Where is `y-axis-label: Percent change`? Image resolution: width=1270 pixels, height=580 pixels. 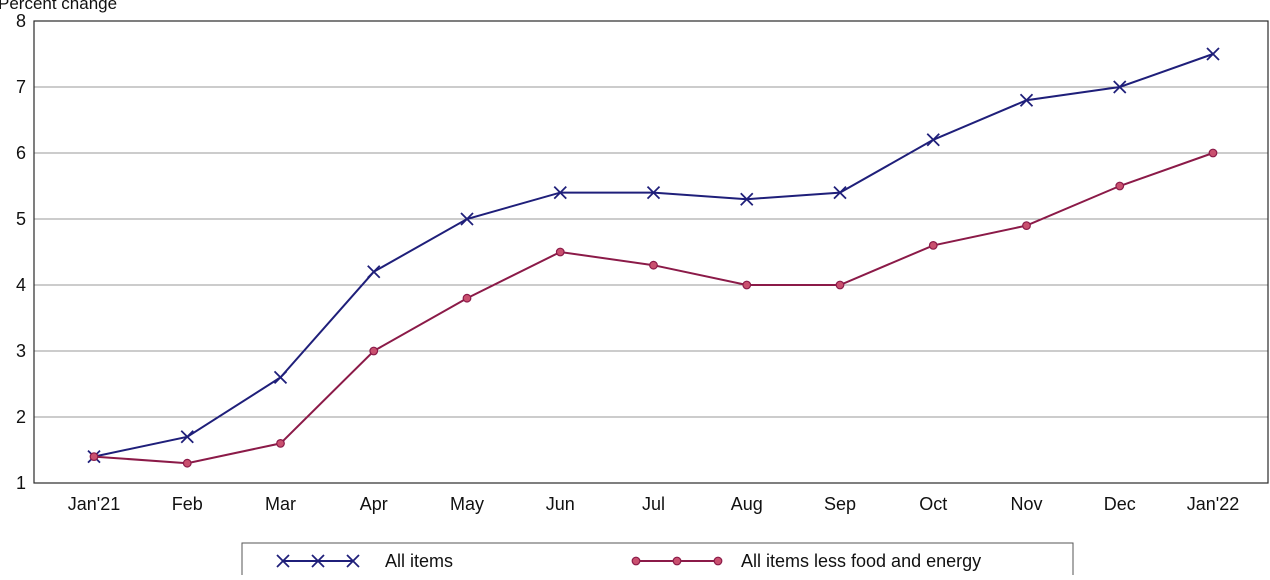 y-axis-label: Percent change is located at coordinates (58, 6).